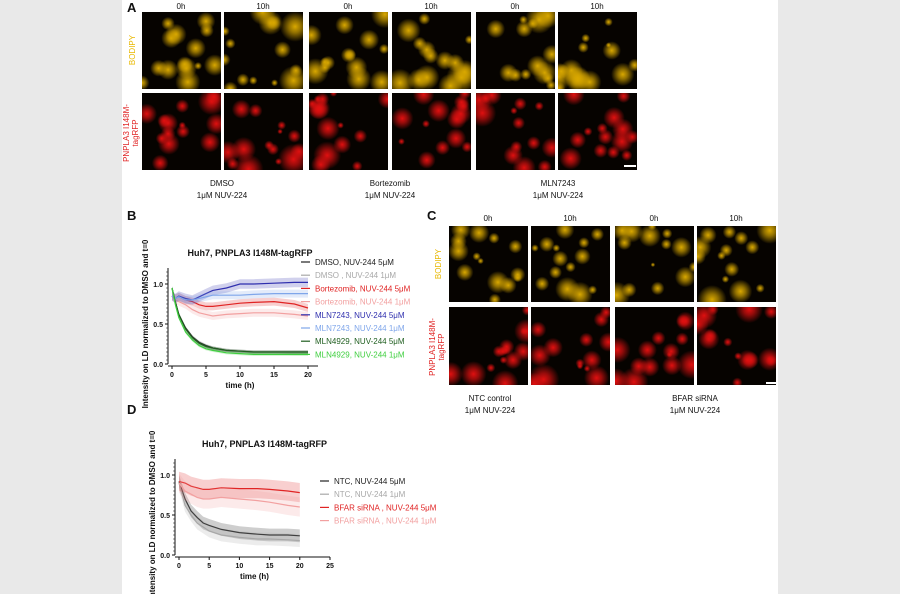 The image size is (900, 594). Describe the element at coordinates (132, 409) in the screenshot. I see `panel-d-label: D` at that location.